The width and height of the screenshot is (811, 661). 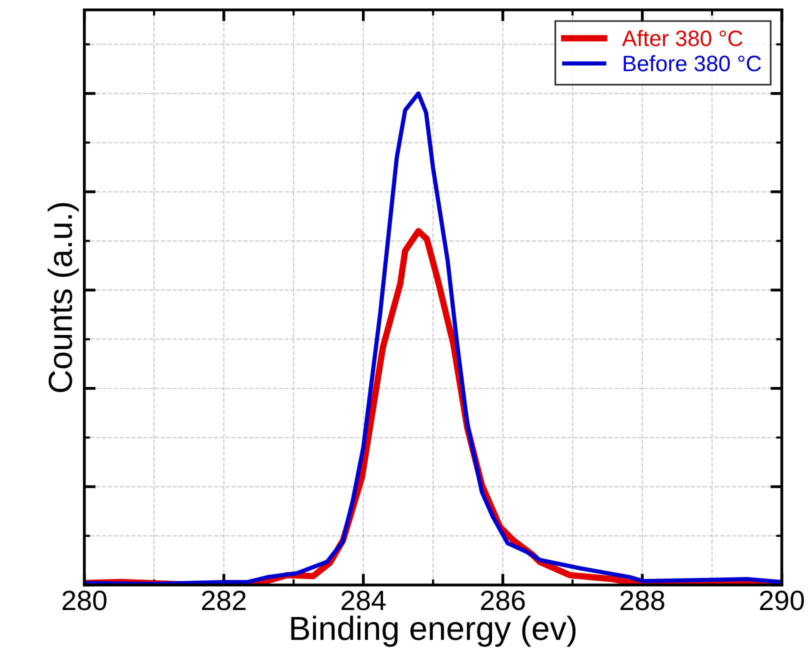 I want to click on x-tick-label: 290, so click(x=782, y=600).